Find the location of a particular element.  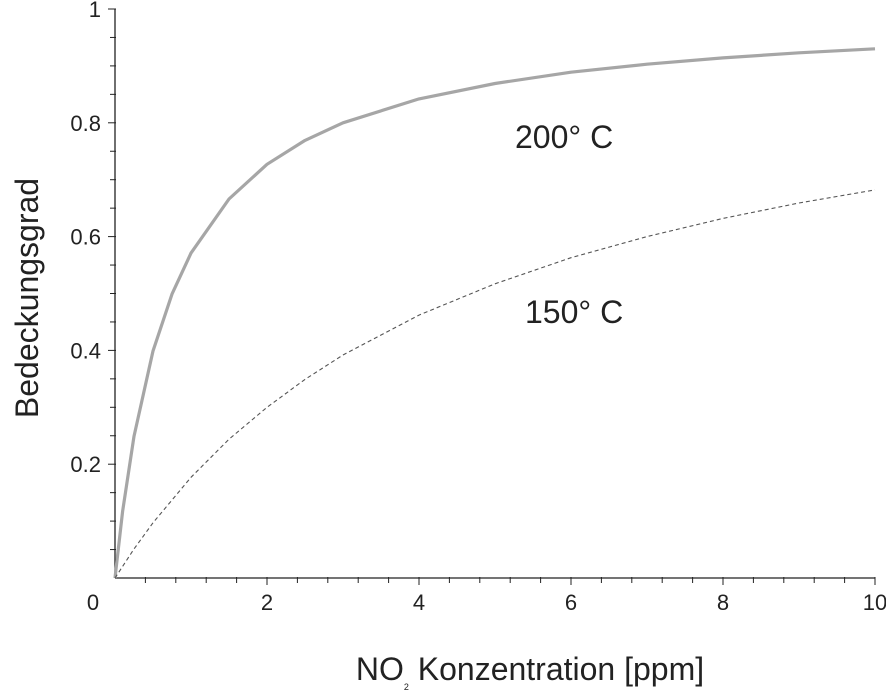

series-label-200c: 200° C is located at coordinates (564, 137).